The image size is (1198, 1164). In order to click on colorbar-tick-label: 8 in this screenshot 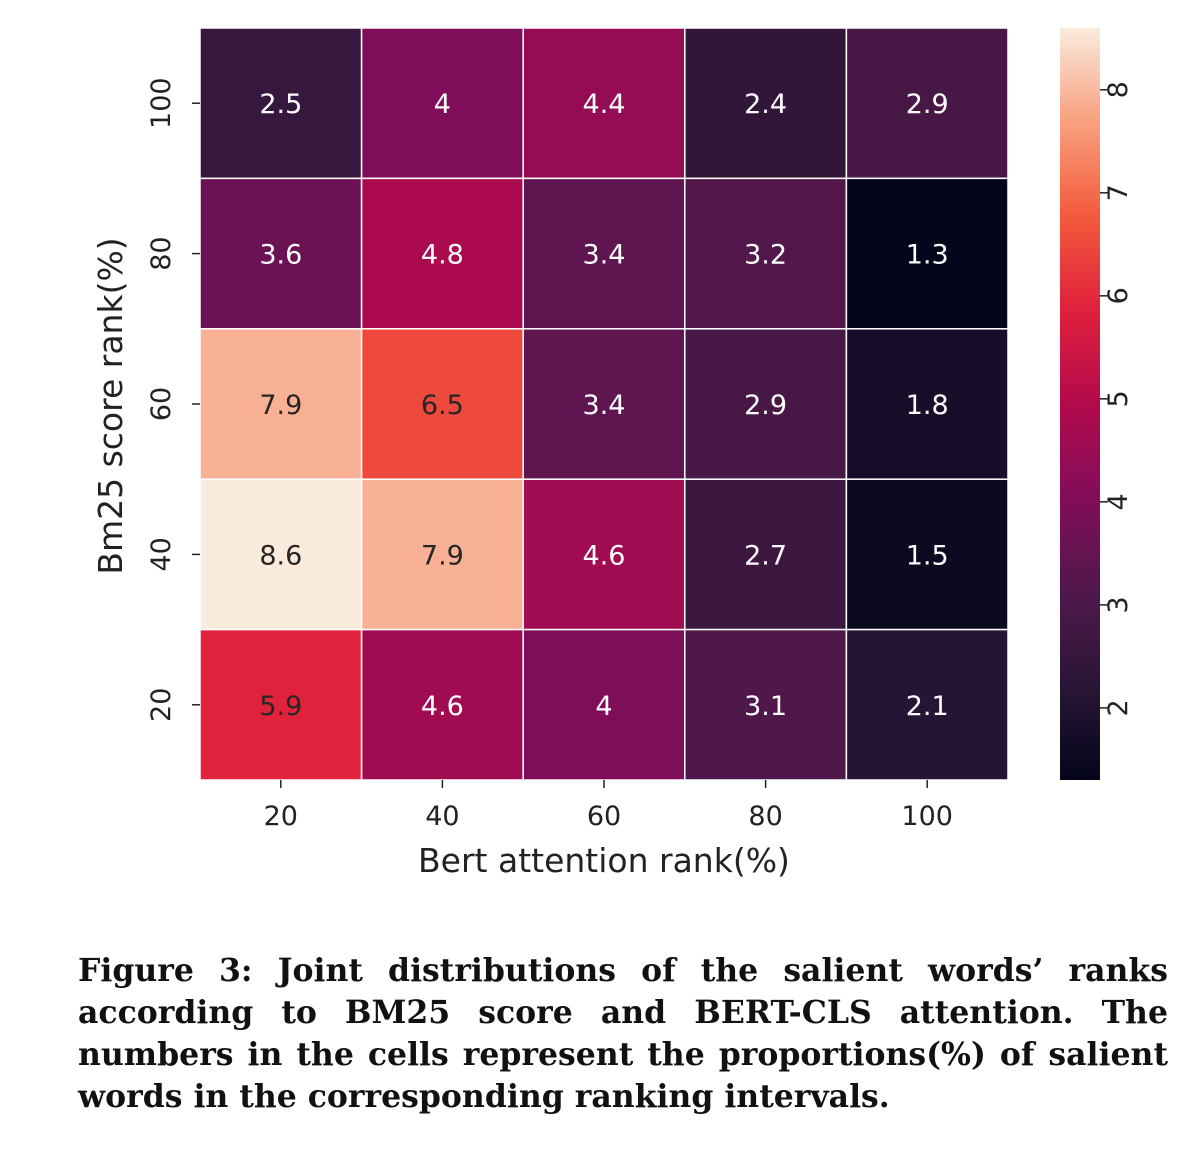, I will do `click(1118, 89)`.